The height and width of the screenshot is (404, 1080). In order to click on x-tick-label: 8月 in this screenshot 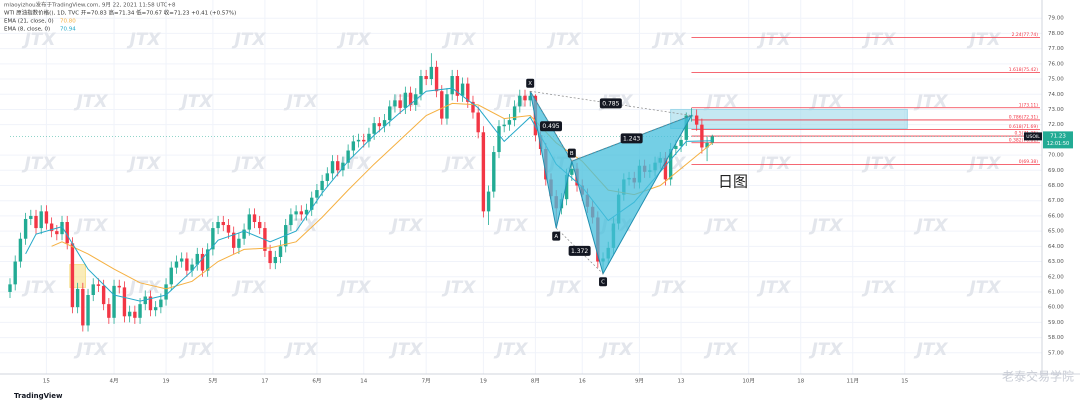, I will do `click(535, 381)`.